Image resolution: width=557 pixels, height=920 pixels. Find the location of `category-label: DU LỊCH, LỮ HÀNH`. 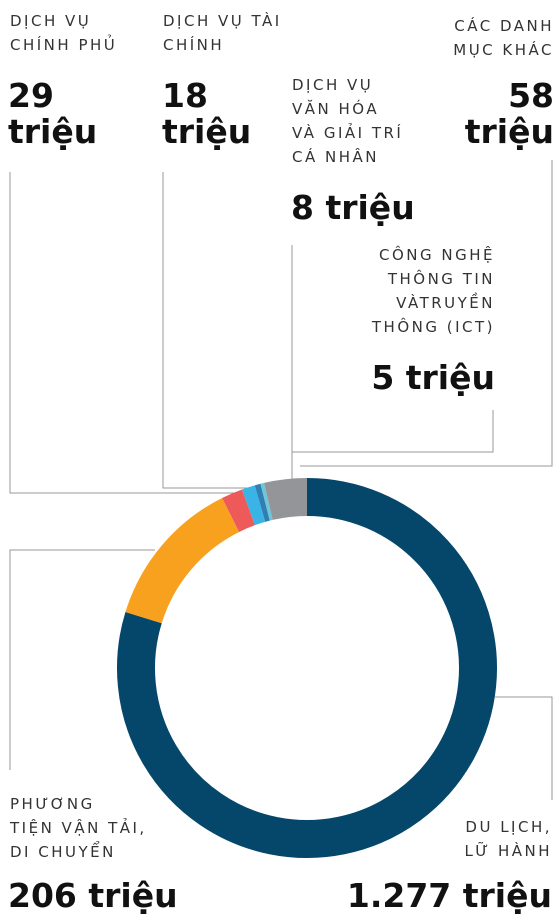

category-label: DU LỊCH, LỮ HÀNH is located at coordinates (508, 839).